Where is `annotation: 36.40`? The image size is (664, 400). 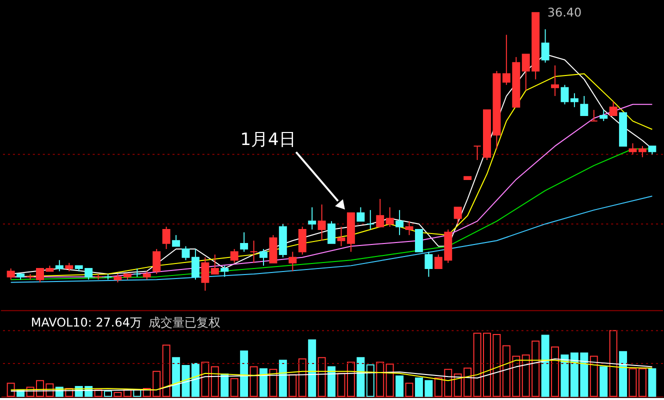 annotation: 36.40 is located at coordinates (564, 13).